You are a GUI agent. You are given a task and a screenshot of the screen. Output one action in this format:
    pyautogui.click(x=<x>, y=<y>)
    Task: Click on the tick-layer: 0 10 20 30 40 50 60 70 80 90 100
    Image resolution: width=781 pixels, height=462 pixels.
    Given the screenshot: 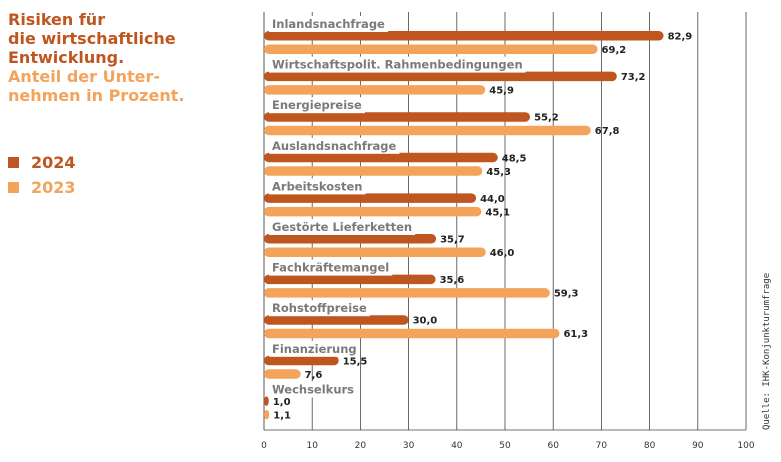 What is the action you would take?
    pyautogui.click(x=508, y=446)
    